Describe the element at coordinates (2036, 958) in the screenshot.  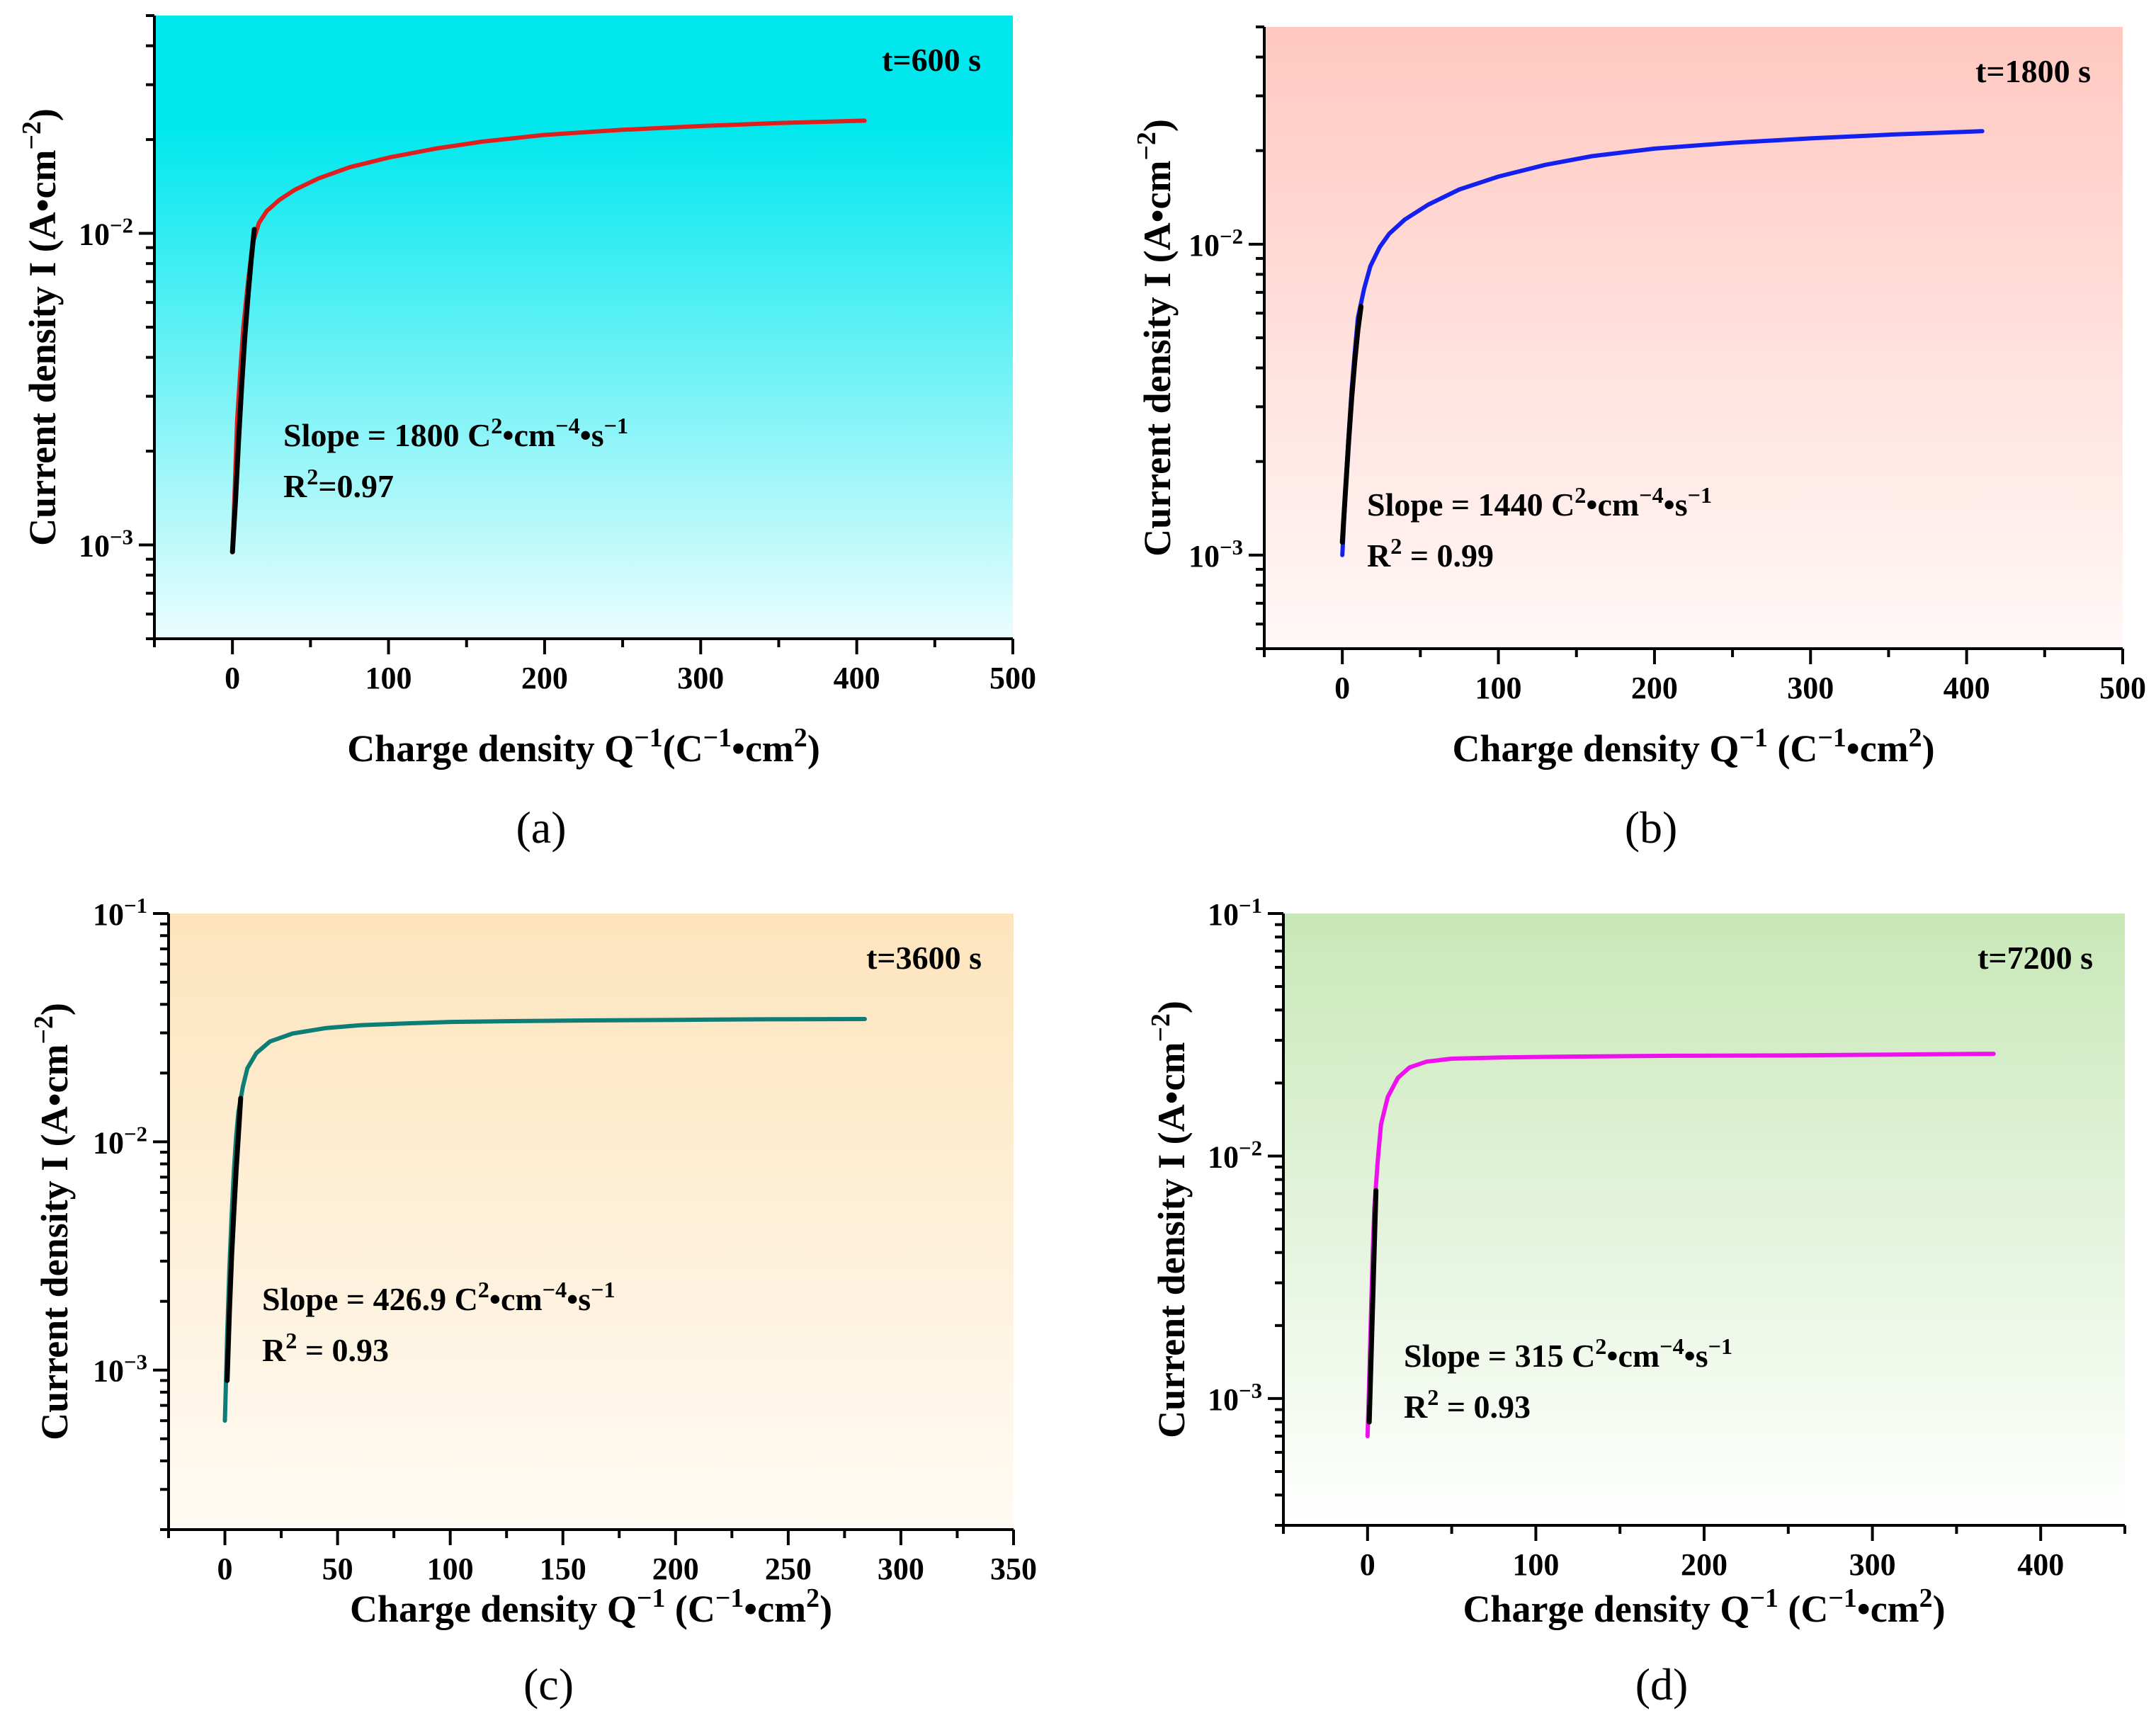
I see `time-label: t=7200 s` at that location.